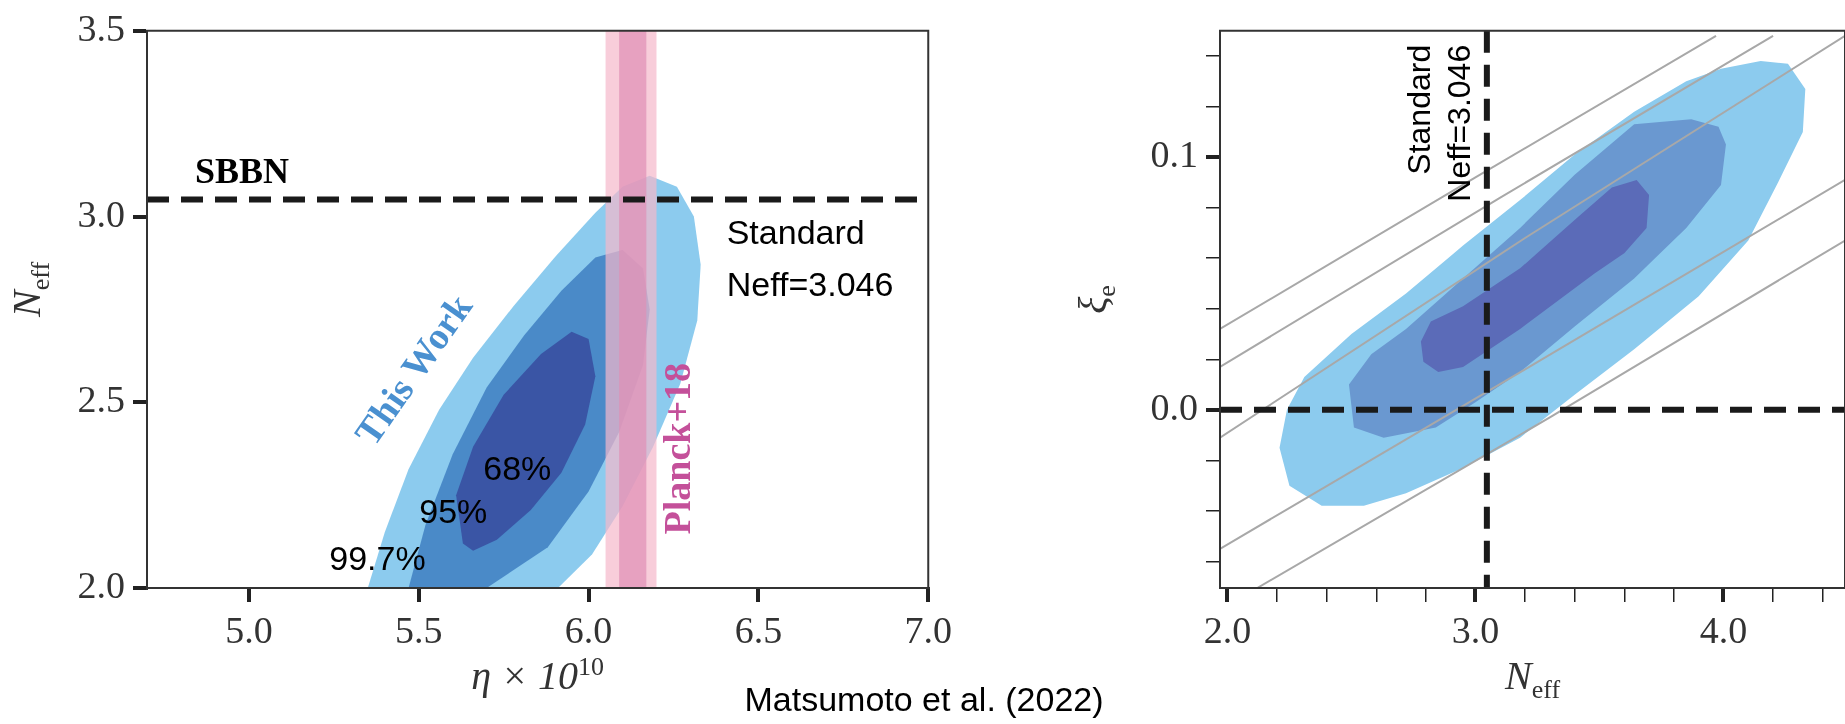 The image size is (1845, 724). Describe the element at coordinates (588, 629) in the screenshot. I see `x-tick-label: 6.0` at that location.